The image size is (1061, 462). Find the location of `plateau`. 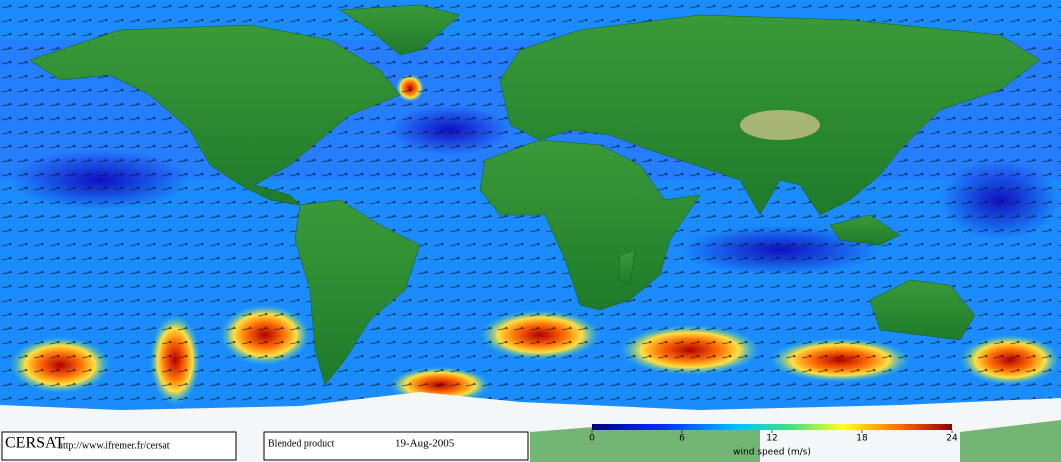

plateau is located at coordinates (780, 125).